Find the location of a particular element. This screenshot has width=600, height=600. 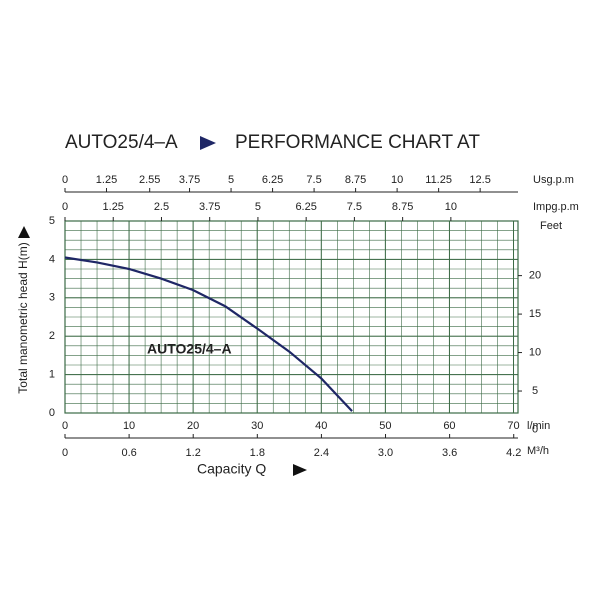

x2-tick-label: 2.4 is located at coordinates (321, 453).